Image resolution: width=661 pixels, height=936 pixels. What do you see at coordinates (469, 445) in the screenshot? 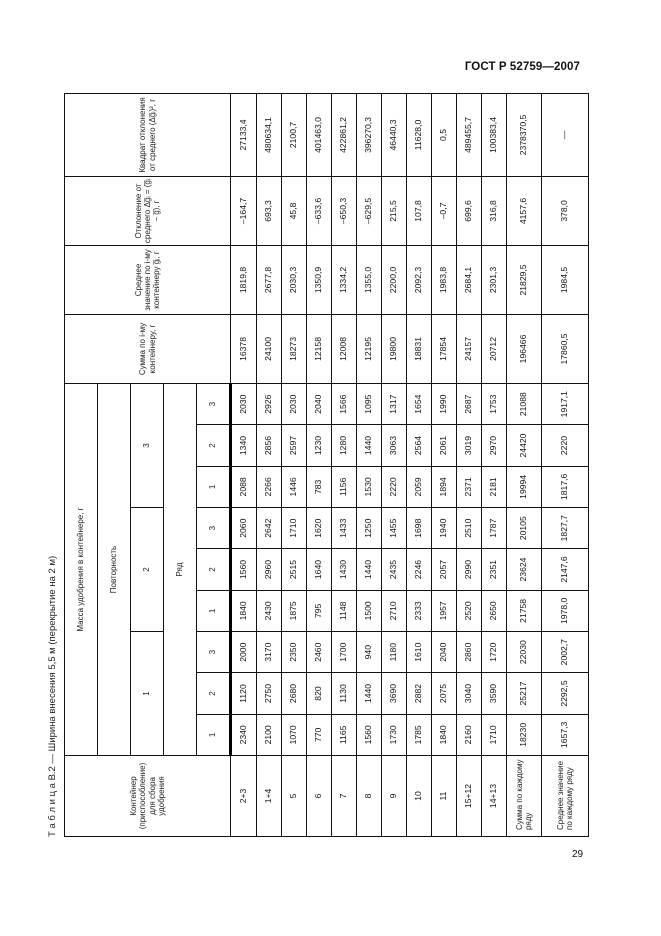
I see `mass-cell: 3019` at bounding box center [469, 445].